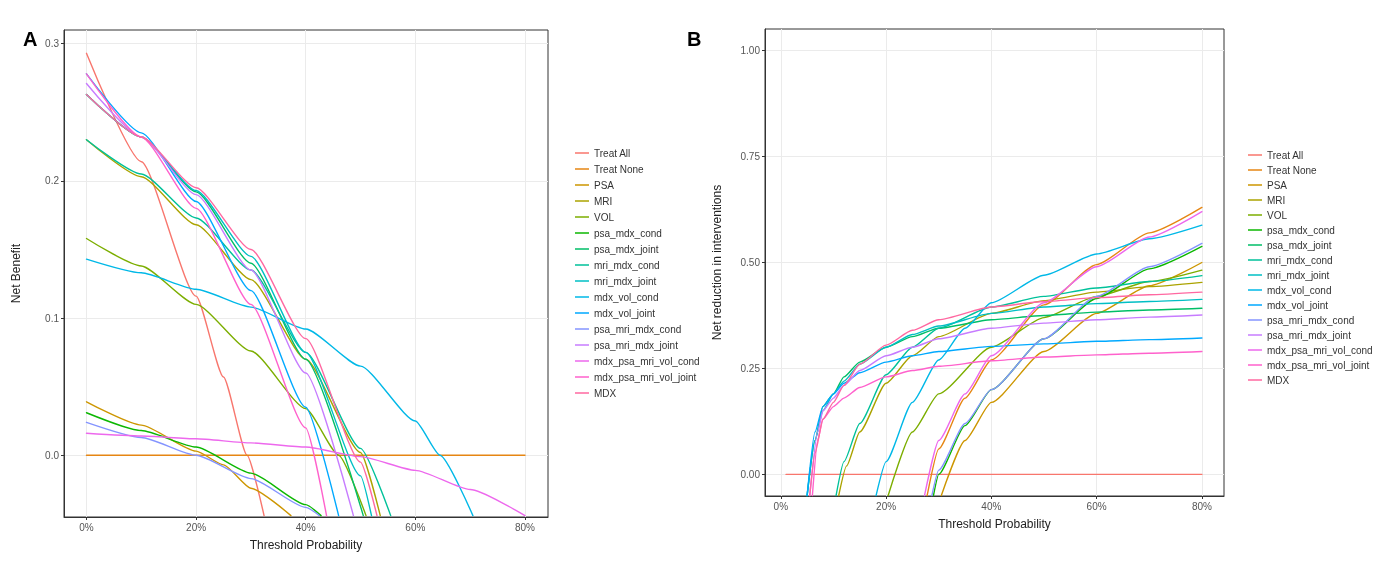 This screenshot has width=1384, height=569. What do you see at coordinates (750, 368) in the screenshot?
I see `y-tick-label: 0.25` at bounding box center [750, 368].